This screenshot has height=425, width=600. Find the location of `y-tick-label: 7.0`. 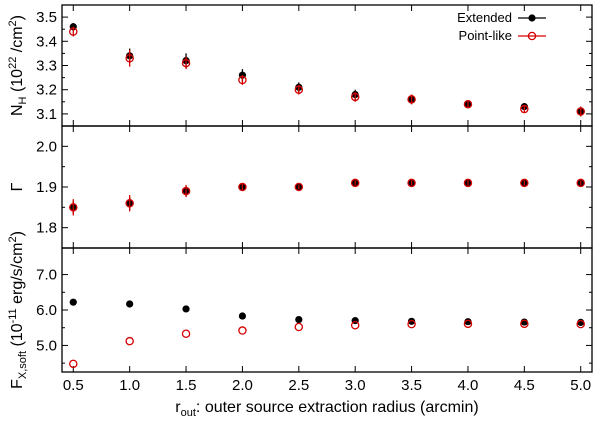

y-tick-label: 7.0 is located at coordinates (46, 275).